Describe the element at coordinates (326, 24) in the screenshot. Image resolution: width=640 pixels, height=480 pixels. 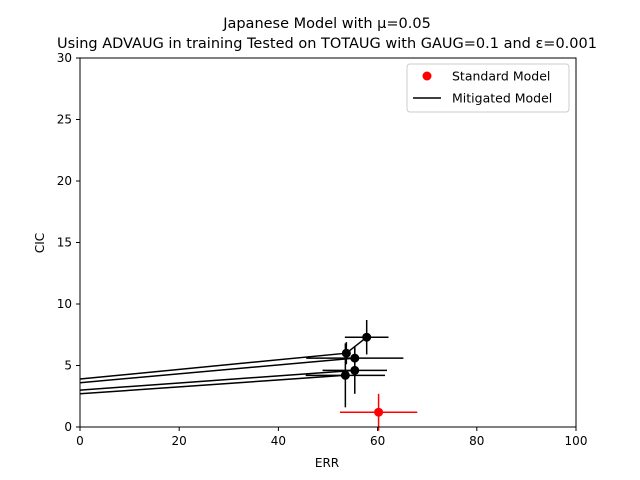
I see `chart-title: Japanese Model with μ=0.05` at that location.